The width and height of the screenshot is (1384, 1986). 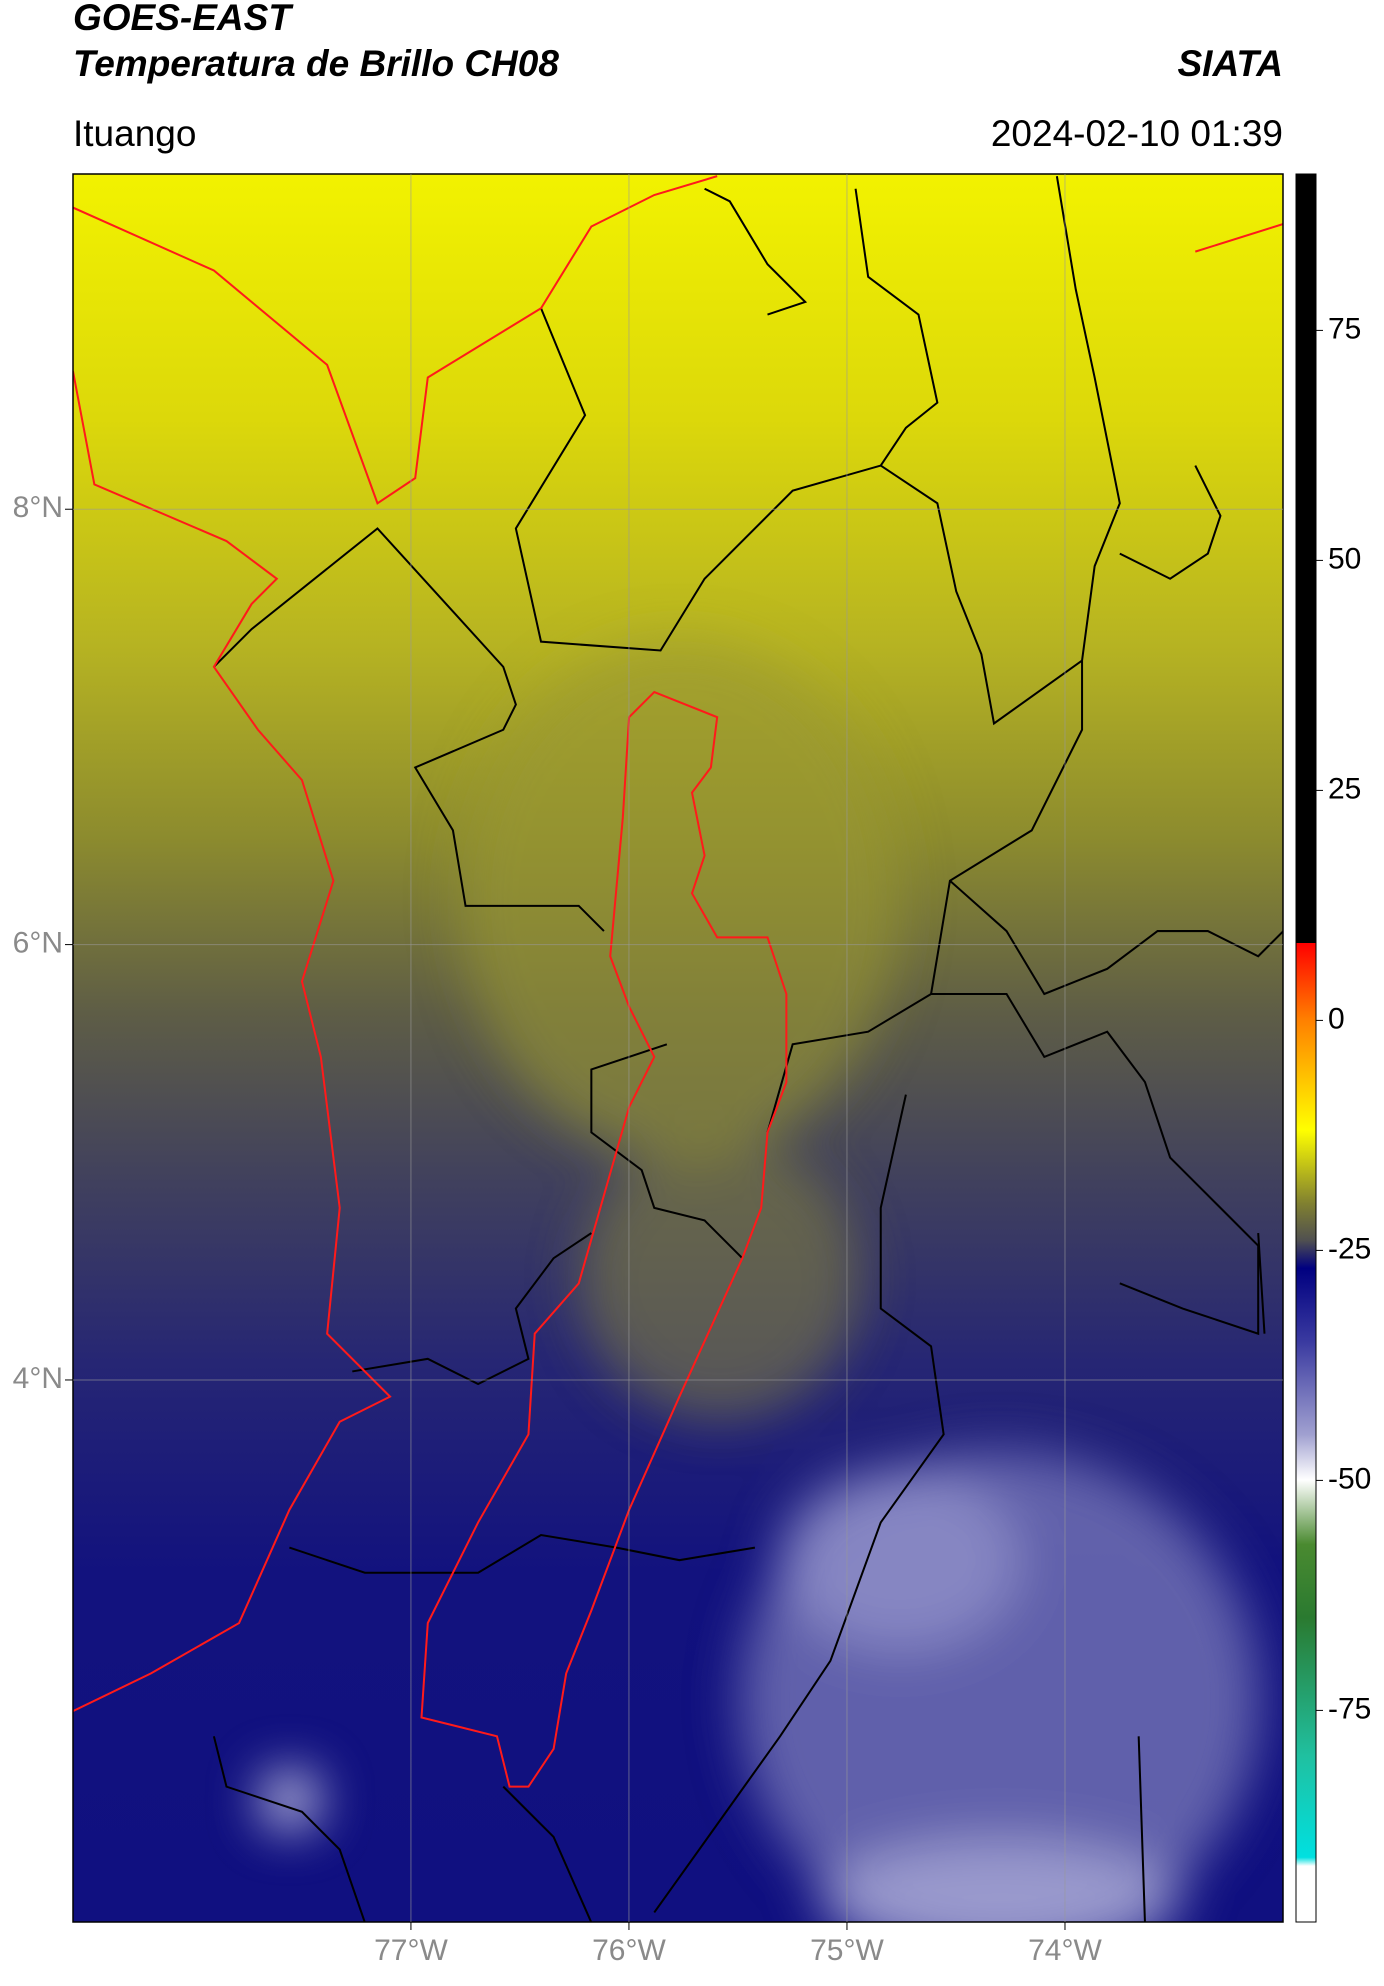 What do you see at coordinates (847, 1950) in the screenshot?
I see `x-tick-label: 75°W` at bounding box center [847, 1950].